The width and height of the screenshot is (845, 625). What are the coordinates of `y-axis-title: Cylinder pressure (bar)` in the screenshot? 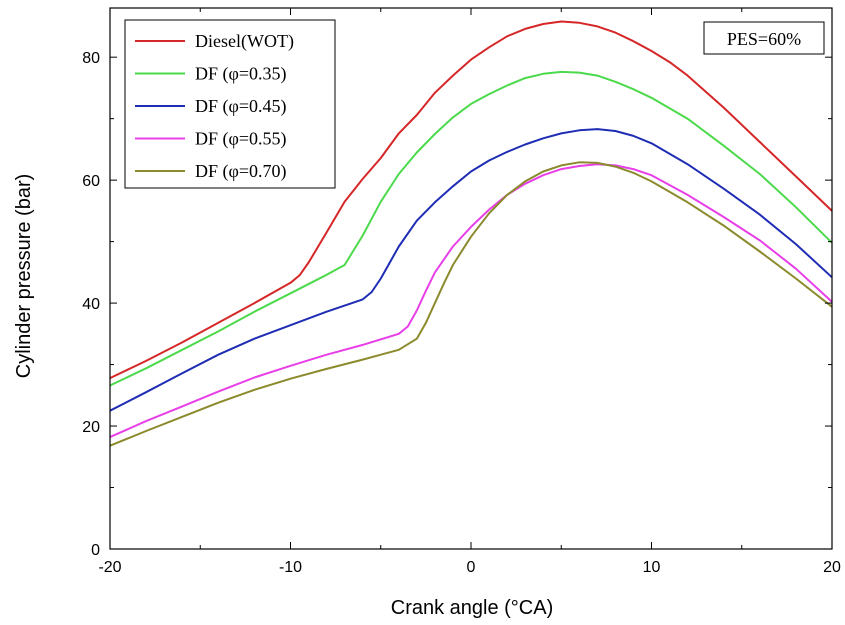 It's located at (24, 276).